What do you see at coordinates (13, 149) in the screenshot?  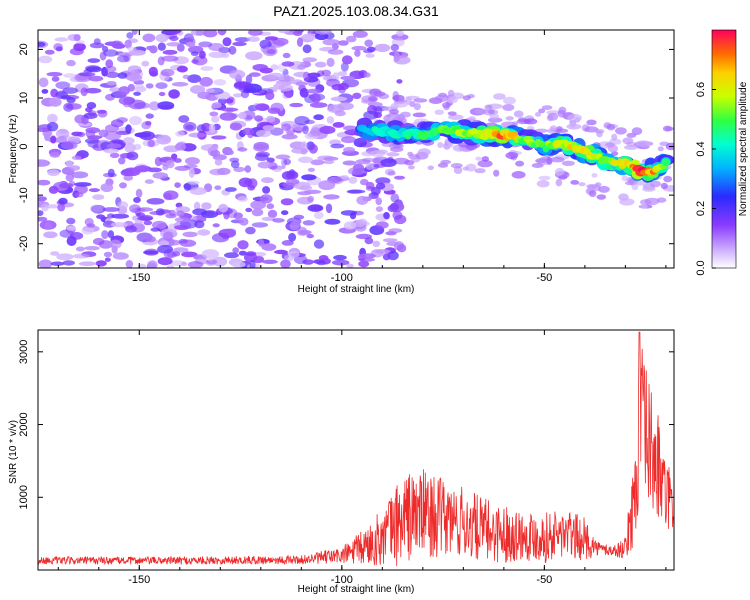 I see `spectrogram-y-label: Frequency (Hz)` at bounding box center [13, 149].